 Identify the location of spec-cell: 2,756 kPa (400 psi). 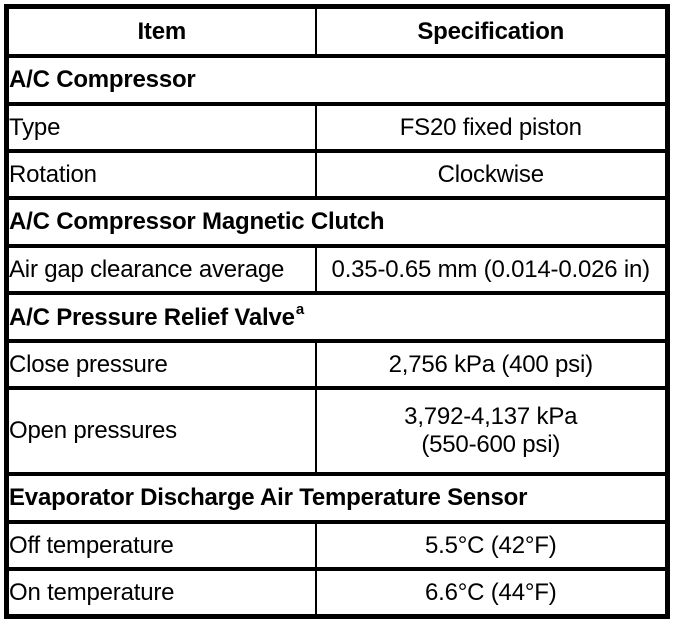
(491, 365).